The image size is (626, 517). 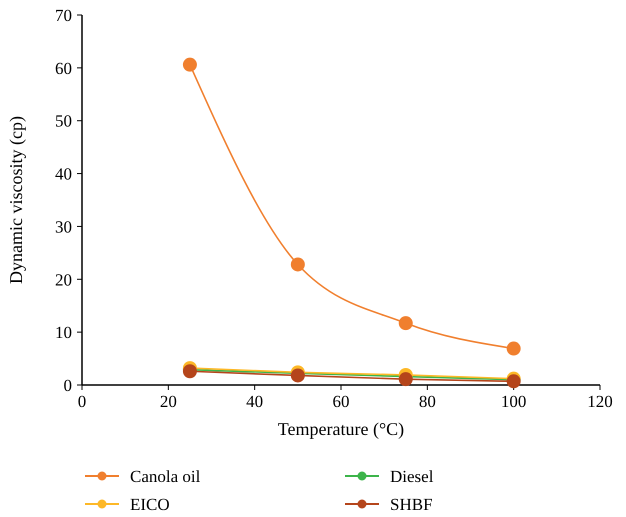 What do you see at coordinates (168, 401) in the screenshot?
I see `x-tick-label: 20` at bounding box center [168, 401].